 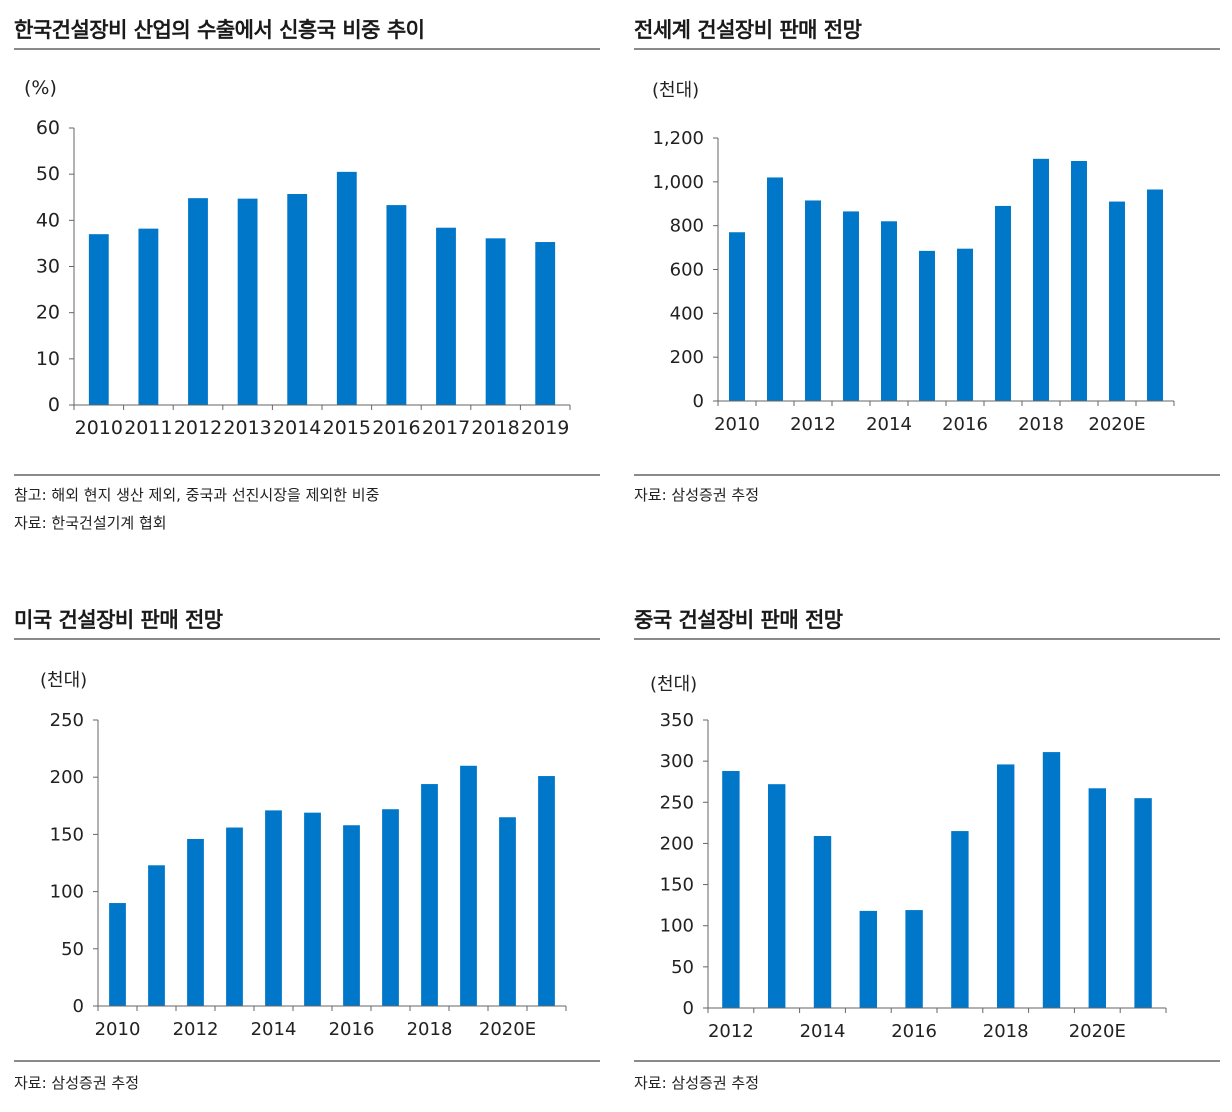 I want to click on chart-title: 한국건설장비 산업의 수출에서 신흥국 비중 추이, so click(x=219, y=30).